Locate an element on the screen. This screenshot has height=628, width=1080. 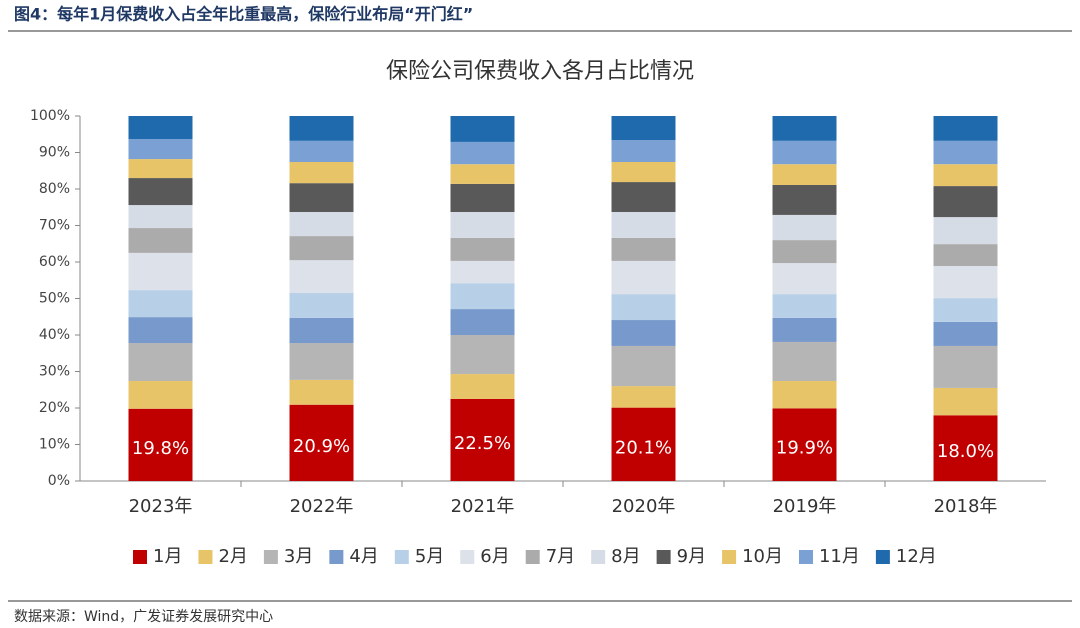
legend-label: 8月 is located at coordinates (625, 556).